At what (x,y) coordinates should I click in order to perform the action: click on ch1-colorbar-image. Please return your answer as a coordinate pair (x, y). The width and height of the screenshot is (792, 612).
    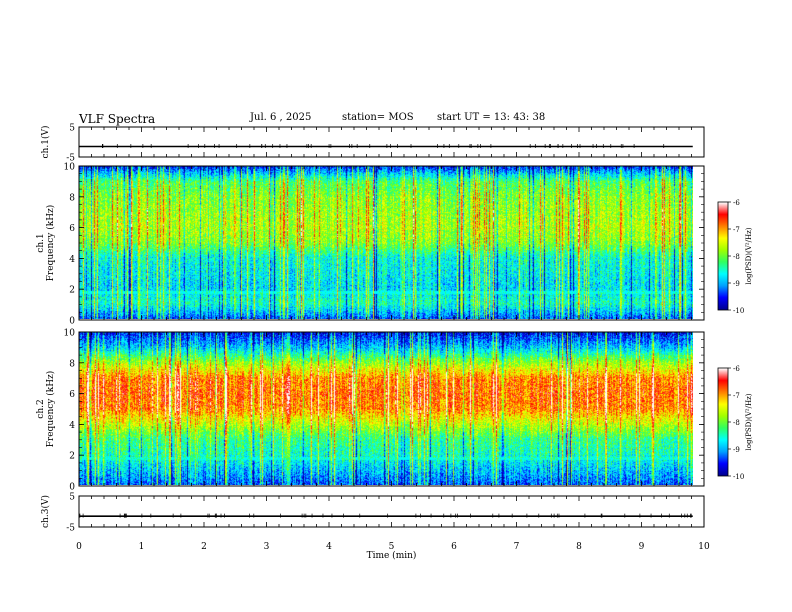
    Looking at the image, I should click on (723, 256).